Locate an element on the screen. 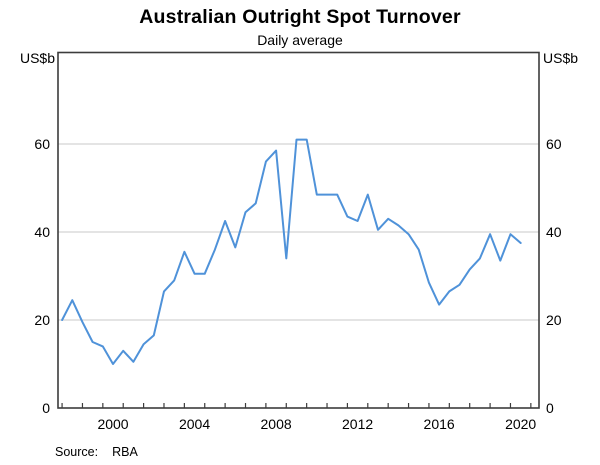 The width and height of the screenshot is (600, 465). chart-subtitle: Daily average is located at coordinates (300, 40).